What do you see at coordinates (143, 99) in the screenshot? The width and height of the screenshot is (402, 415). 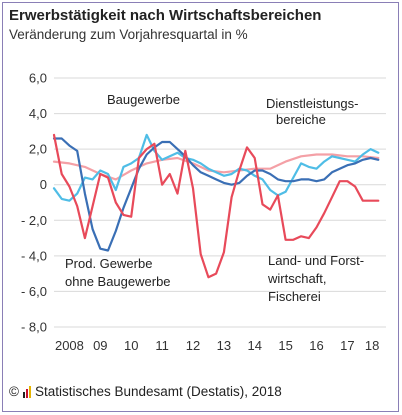 I see `series-annotation: Baugewerbe` at bounding box center [143, 99].